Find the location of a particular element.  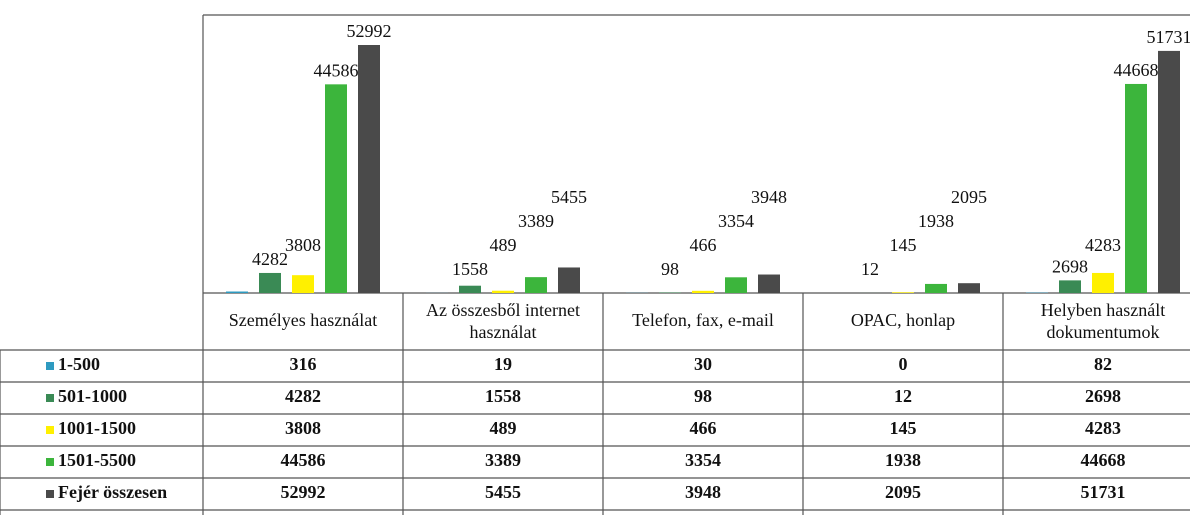

table-value: 466 is located at coordinates (703, 428).